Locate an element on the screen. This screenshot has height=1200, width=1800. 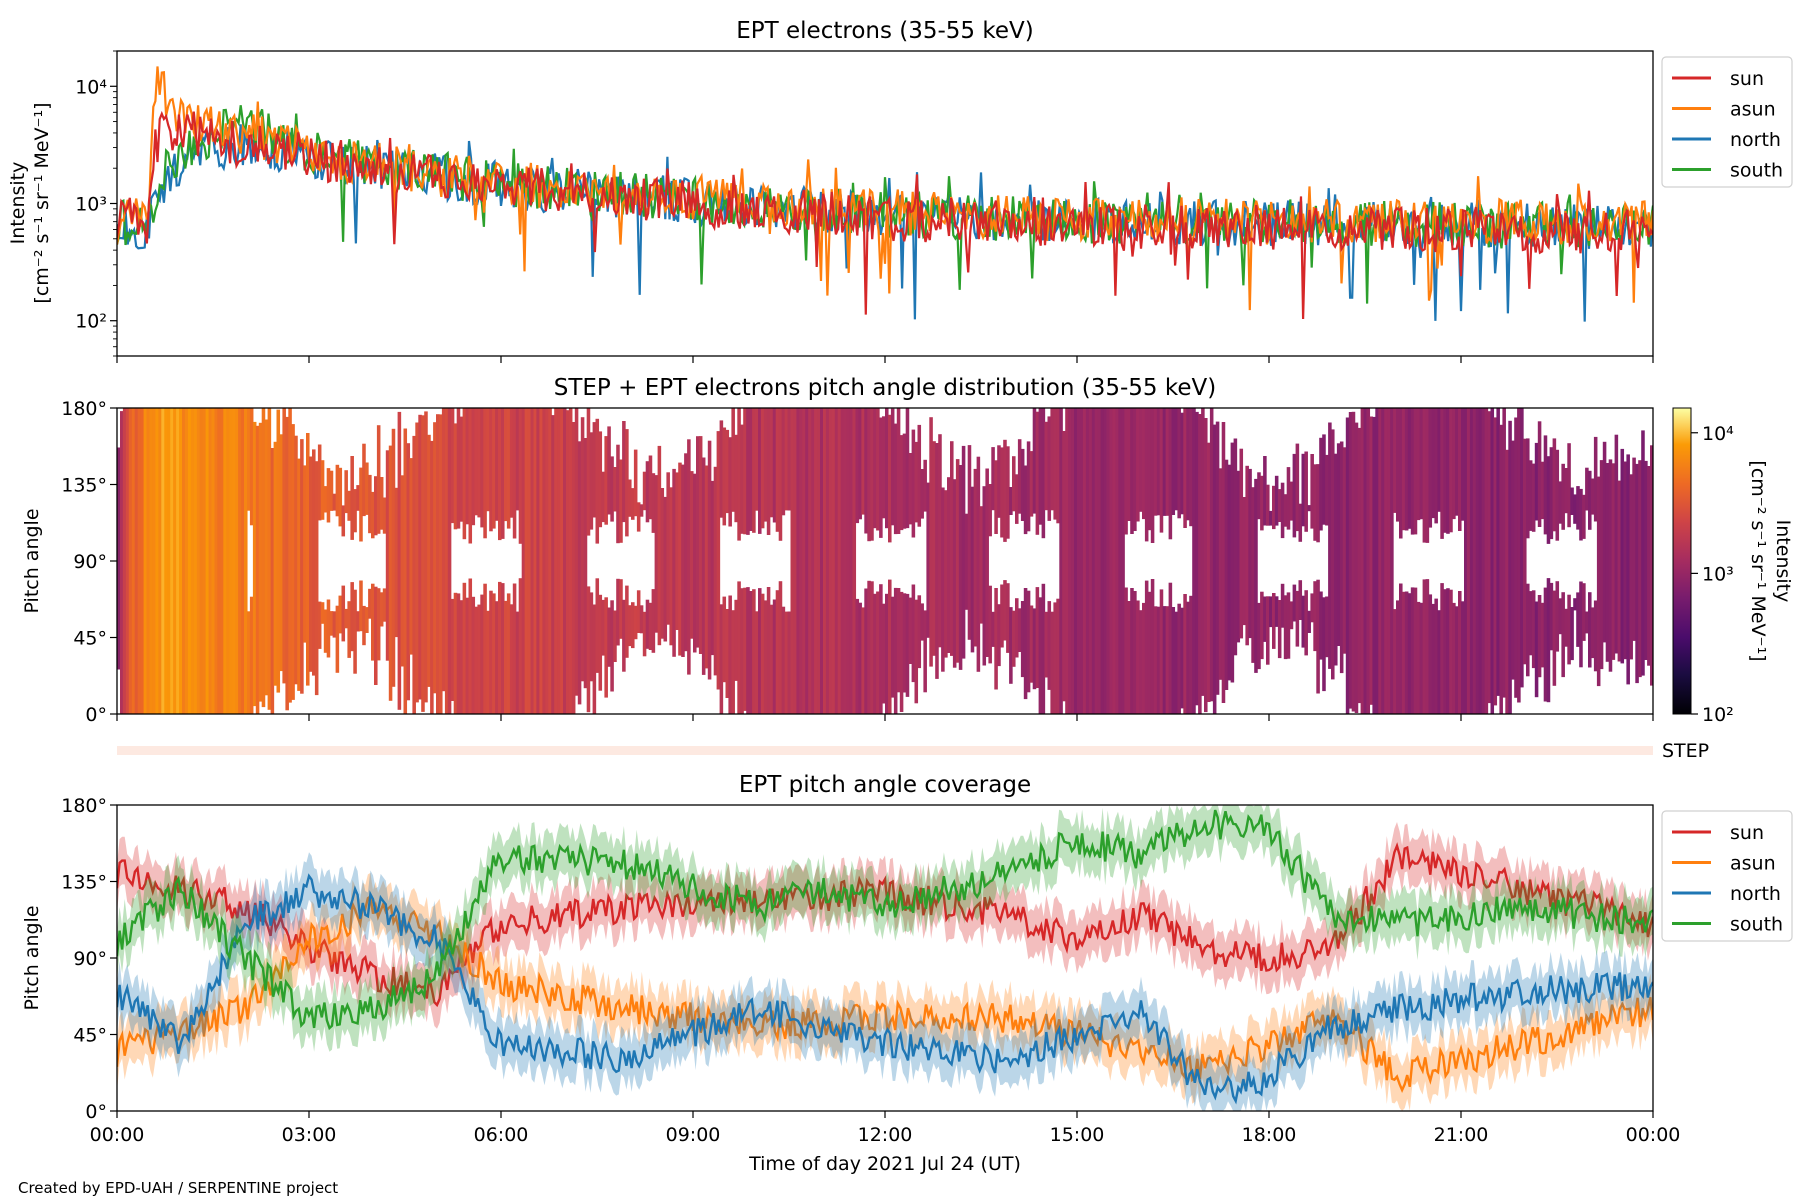
panel2-ylabel: Pitch angle is located at coordinates (32, 560).